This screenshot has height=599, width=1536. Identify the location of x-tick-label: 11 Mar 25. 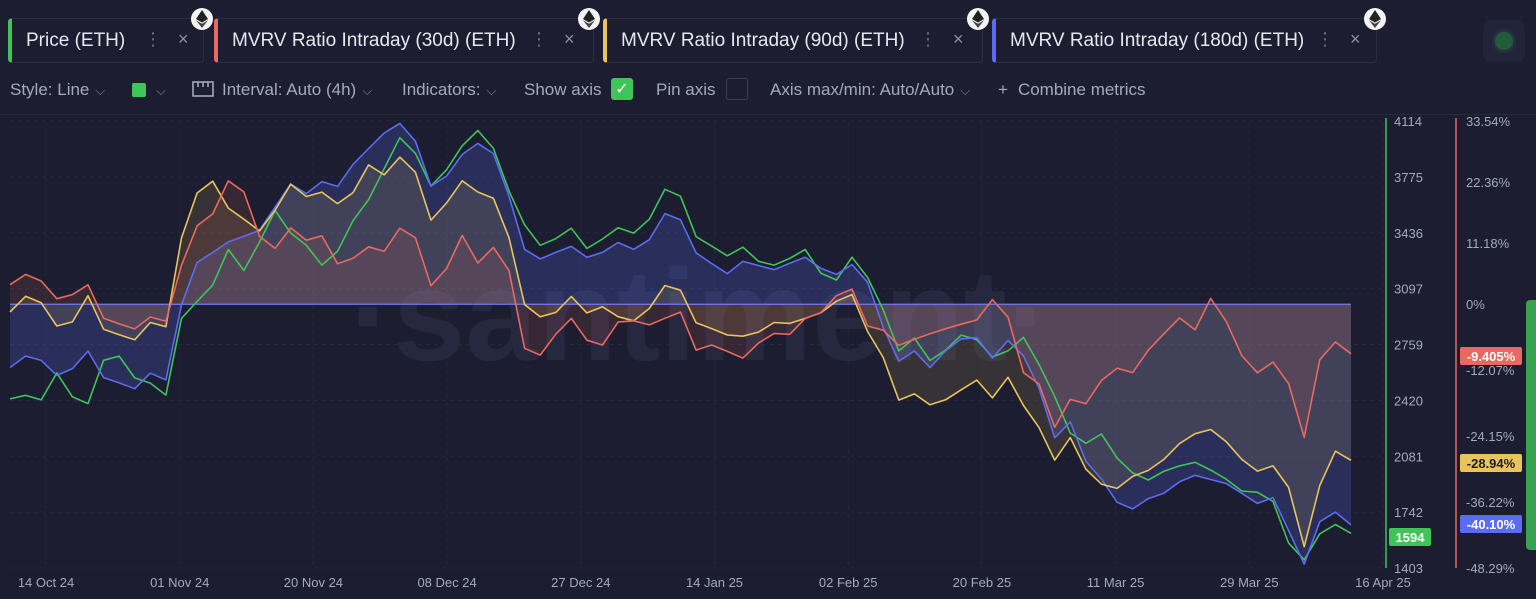
(1116, 582).